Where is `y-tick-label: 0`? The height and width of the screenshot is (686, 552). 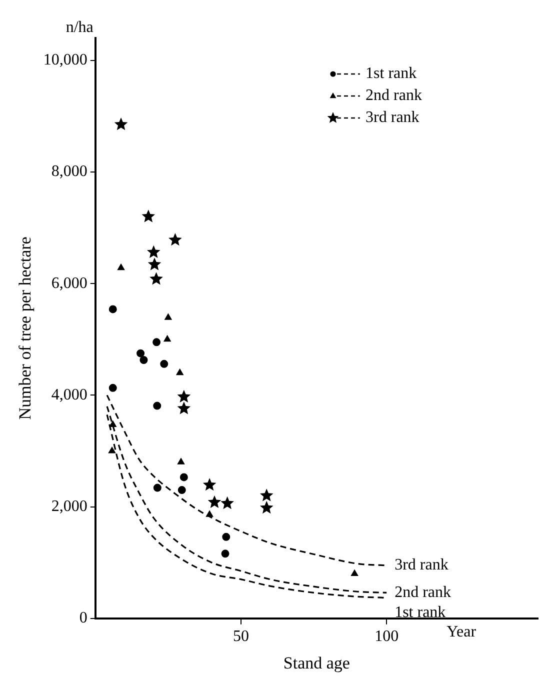
y-tick-label: 0 is located at coordinates (83, 618).